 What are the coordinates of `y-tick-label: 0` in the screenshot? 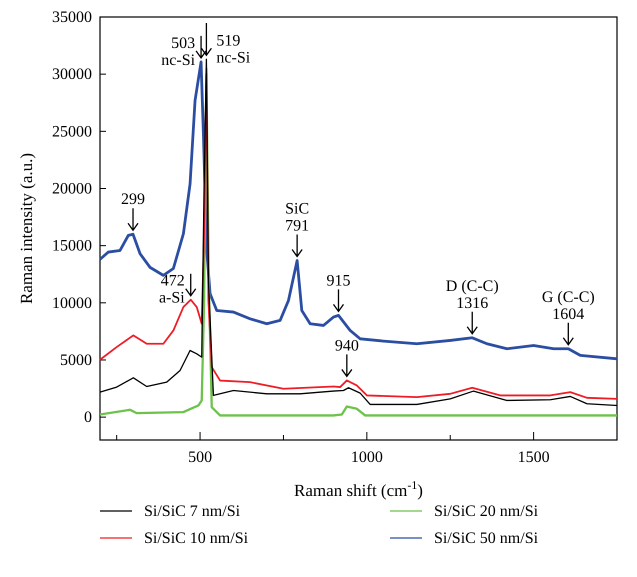 It's located at (88, 417).